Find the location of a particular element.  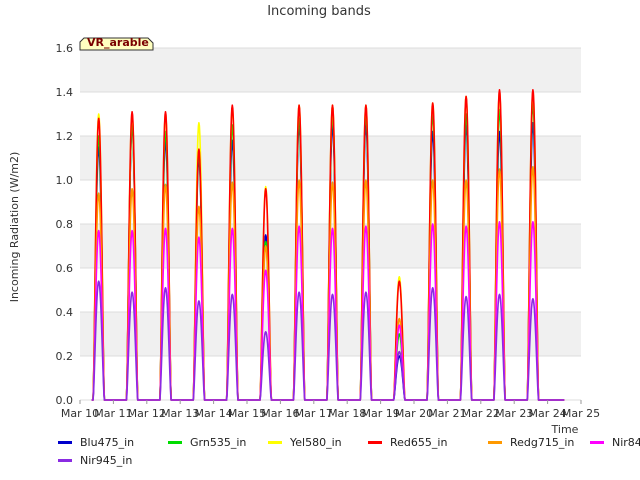

x-tick-label: Mar 11 is located at coordinates (113, 413).